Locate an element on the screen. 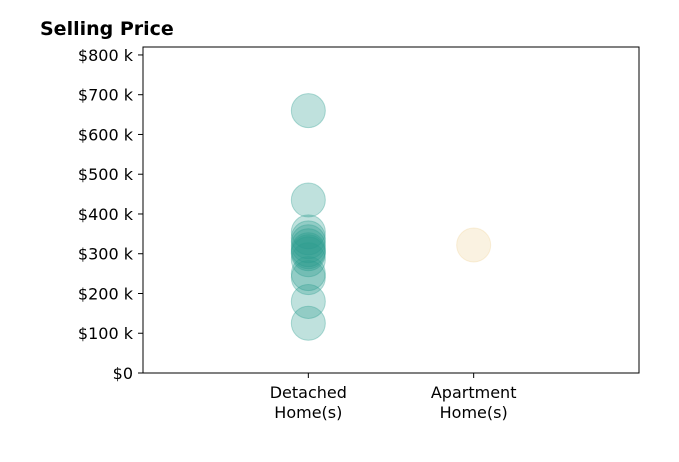 The image size is (679, 462). data-point-apartment is located at coordinates (474, 245).